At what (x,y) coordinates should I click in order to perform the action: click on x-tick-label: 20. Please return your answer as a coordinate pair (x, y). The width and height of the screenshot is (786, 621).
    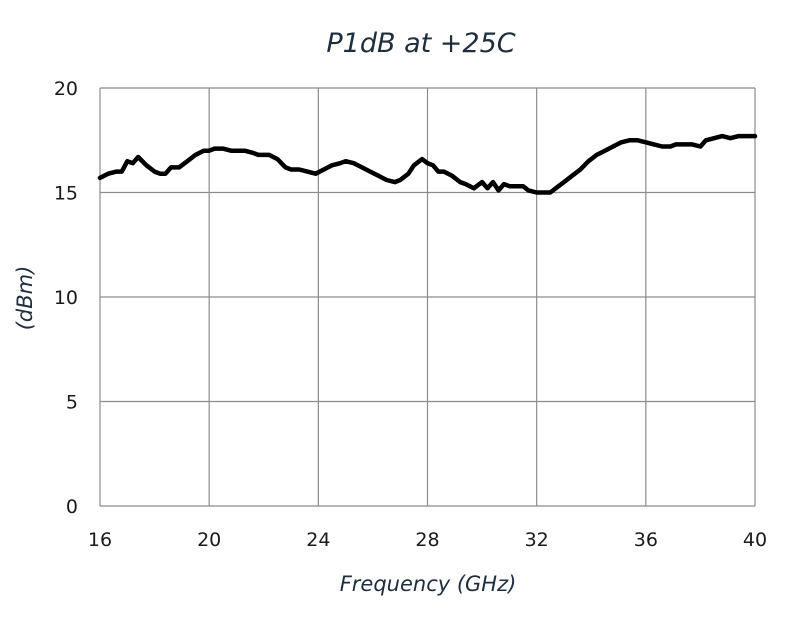
    Looking at the image, I should click on (209, 540).